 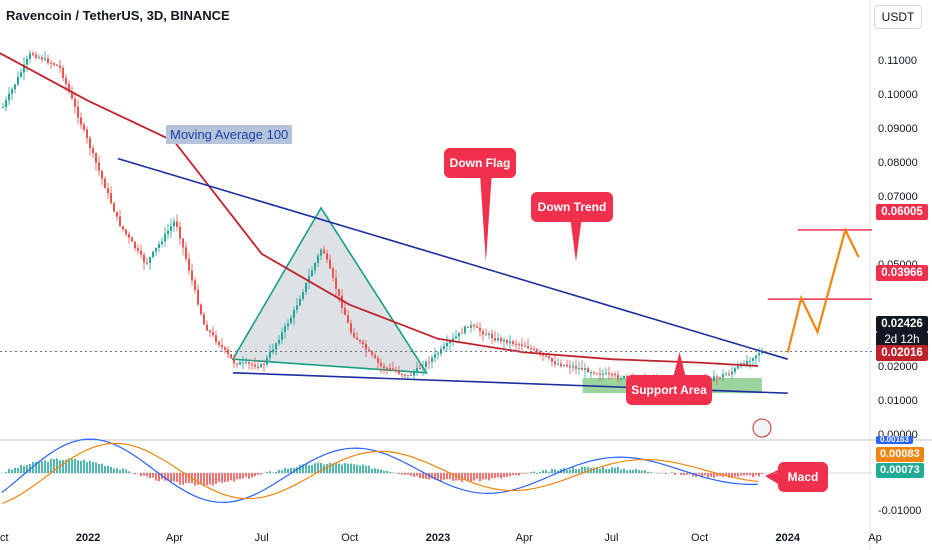 I want to click on currency-unit-button: USDT, so click(x=898, y=17).